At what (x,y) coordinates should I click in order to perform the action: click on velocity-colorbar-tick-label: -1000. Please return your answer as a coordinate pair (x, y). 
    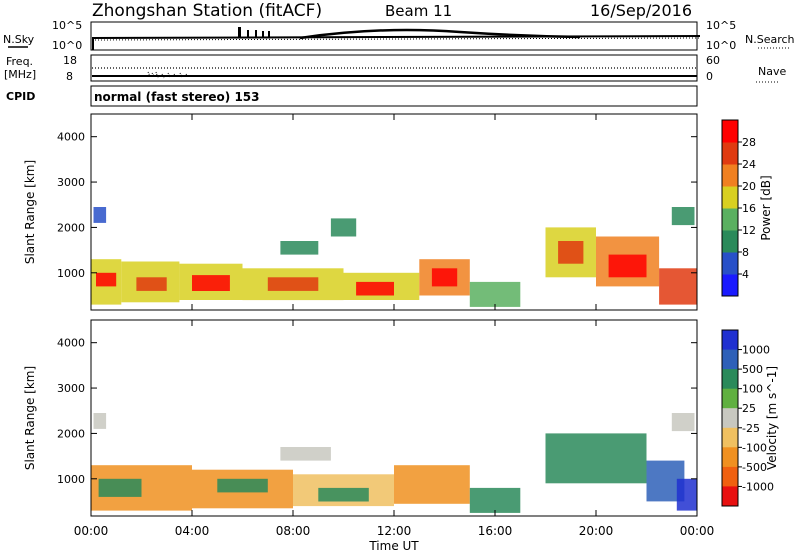
    Looking at the image, I should click on (758, 486).